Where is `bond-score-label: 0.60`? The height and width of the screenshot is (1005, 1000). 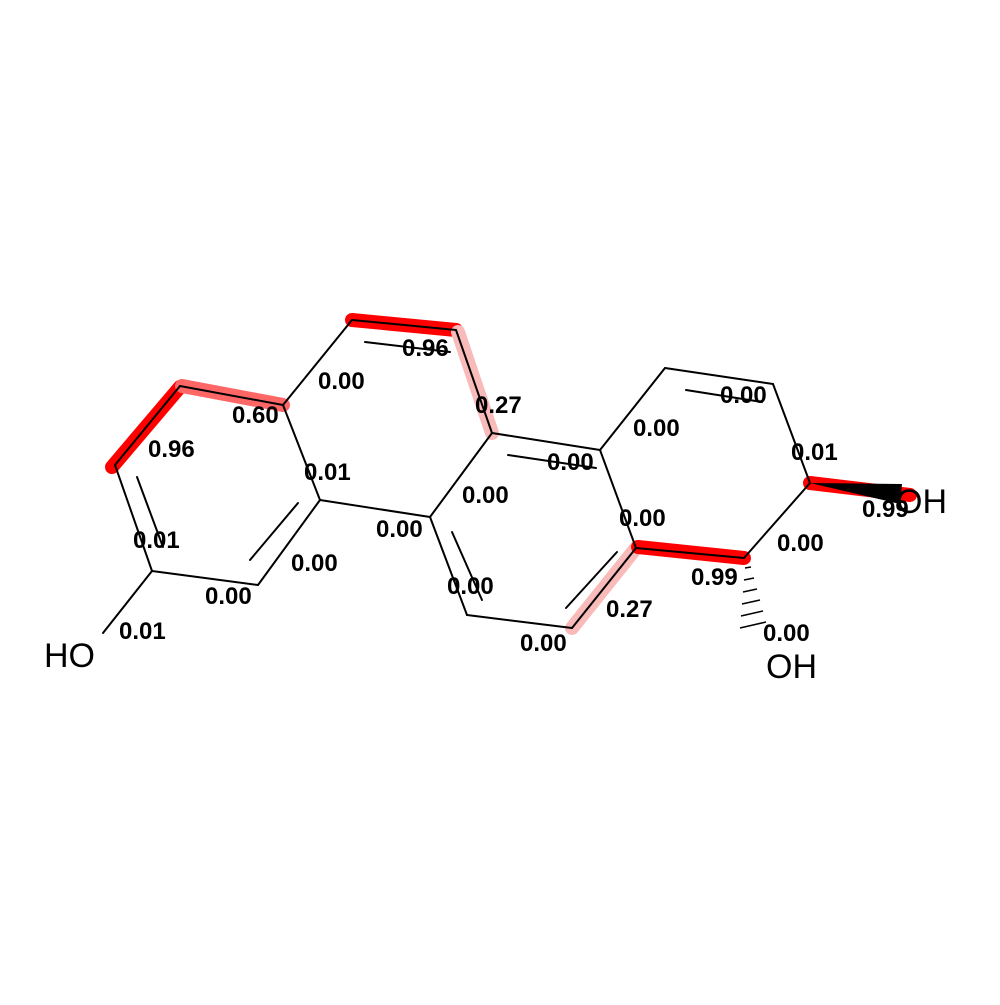
bond-score-label: 0.60 is located at coordinates (255, 415).